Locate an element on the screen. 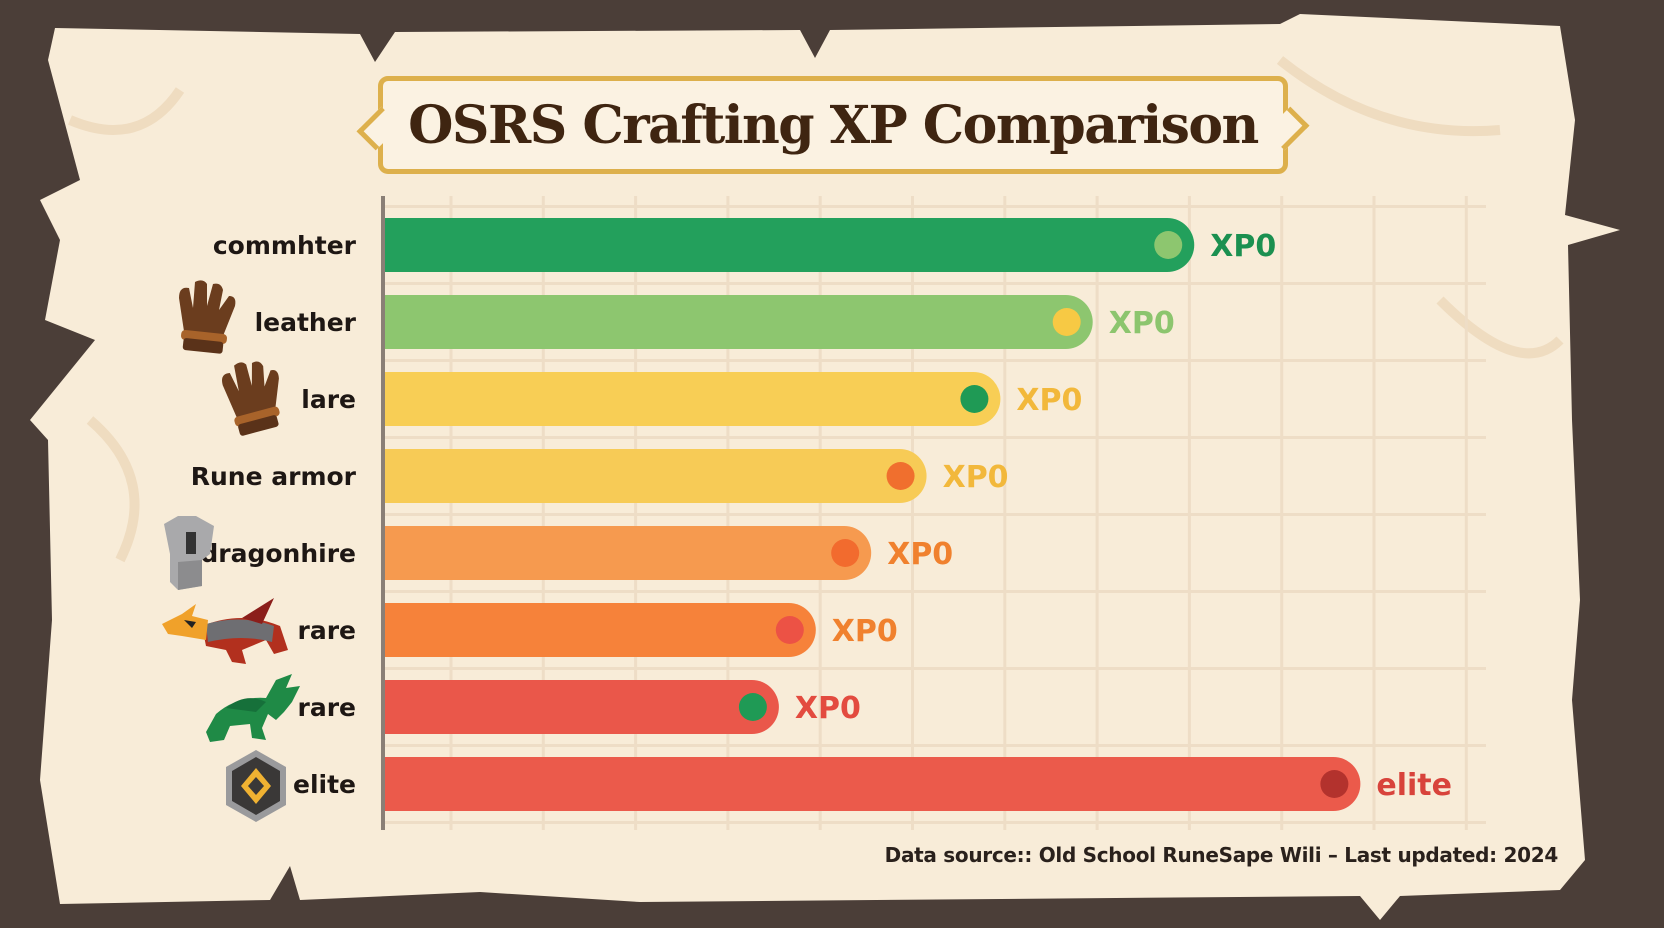  category-icons is located at coordinates (231, 551).